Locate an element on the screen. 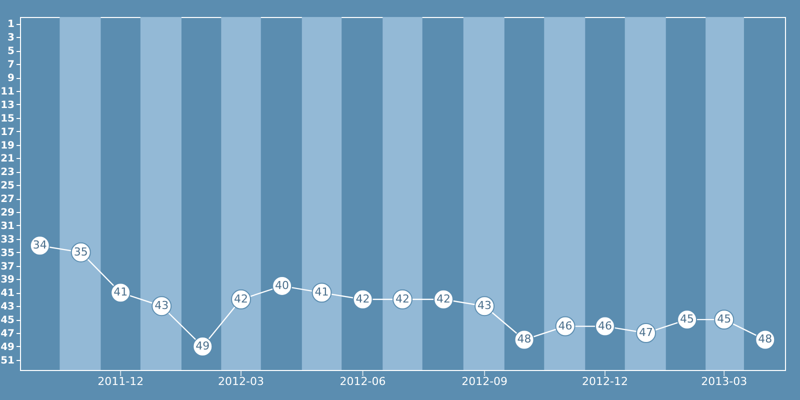 The width and height of the screenshot is (800, 400). y-tick-label: 11 is located at coordinates (7, 92).